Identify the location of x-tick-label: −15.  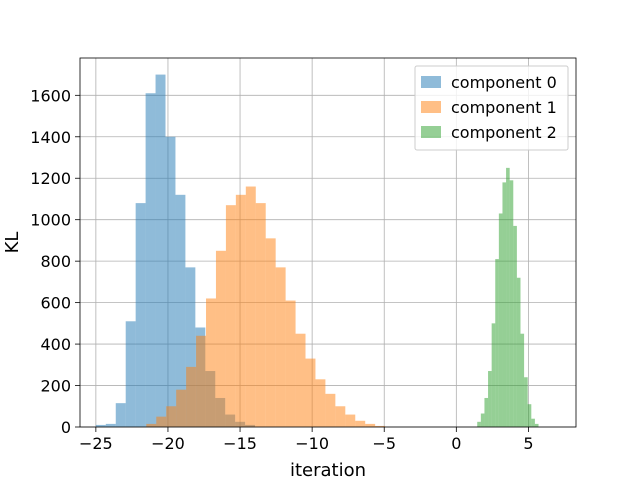
(240, 443).